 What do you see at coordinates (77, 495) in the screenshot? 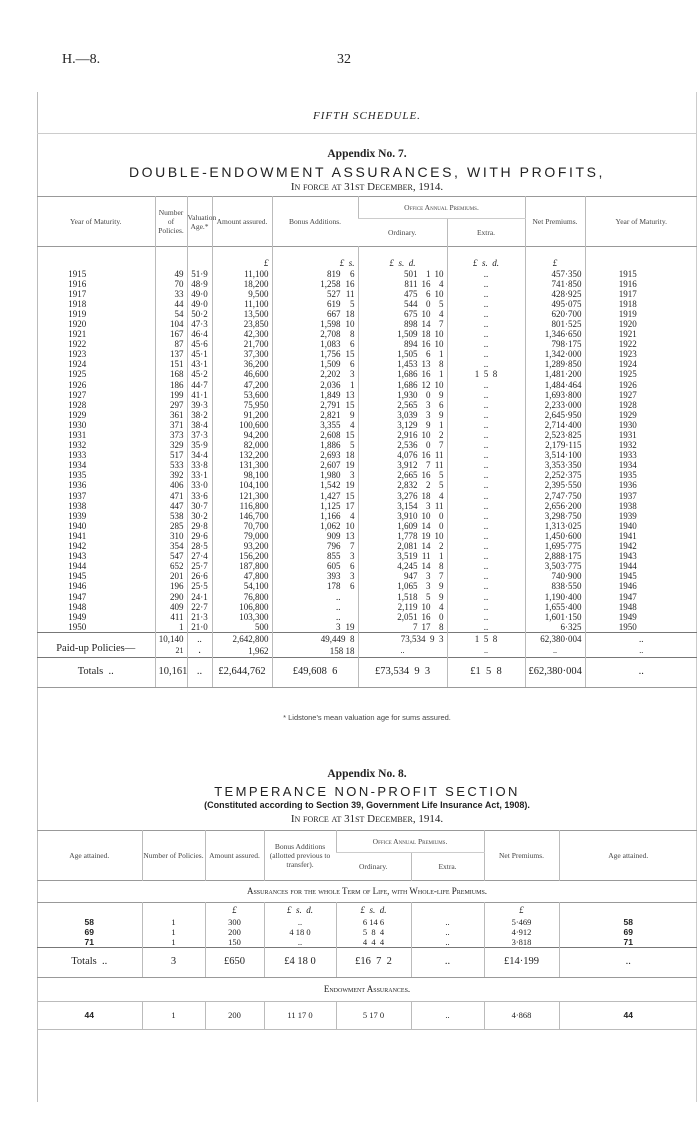
I see `year-cell: 1937` at bounding box center [77, 495].